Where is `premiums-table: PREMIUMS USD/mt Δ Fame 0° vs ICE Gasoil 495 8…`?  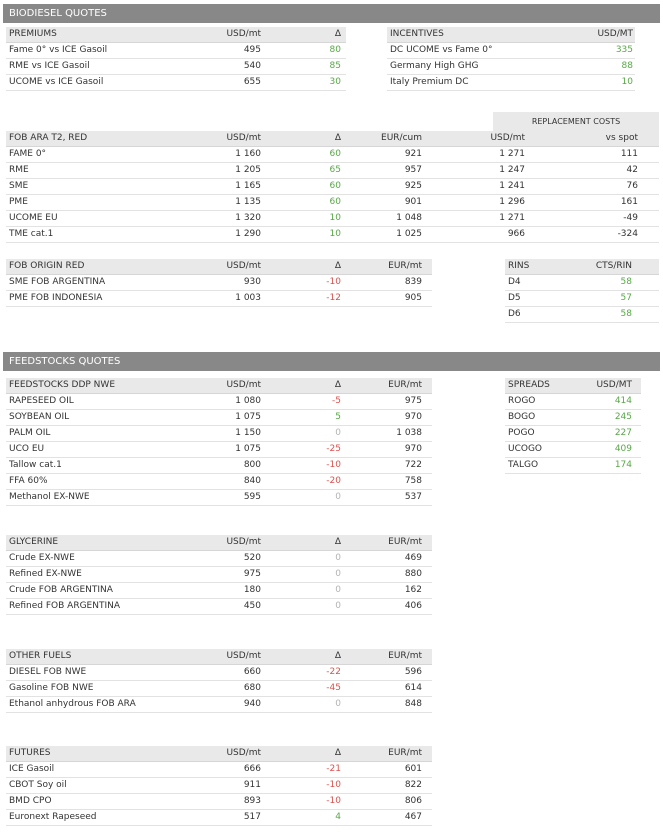 premiums-table: PREMIUMS USD/mt Δ Fame 0° vs ICE Gasoil 495 8… is located at coordinates (176, 59).